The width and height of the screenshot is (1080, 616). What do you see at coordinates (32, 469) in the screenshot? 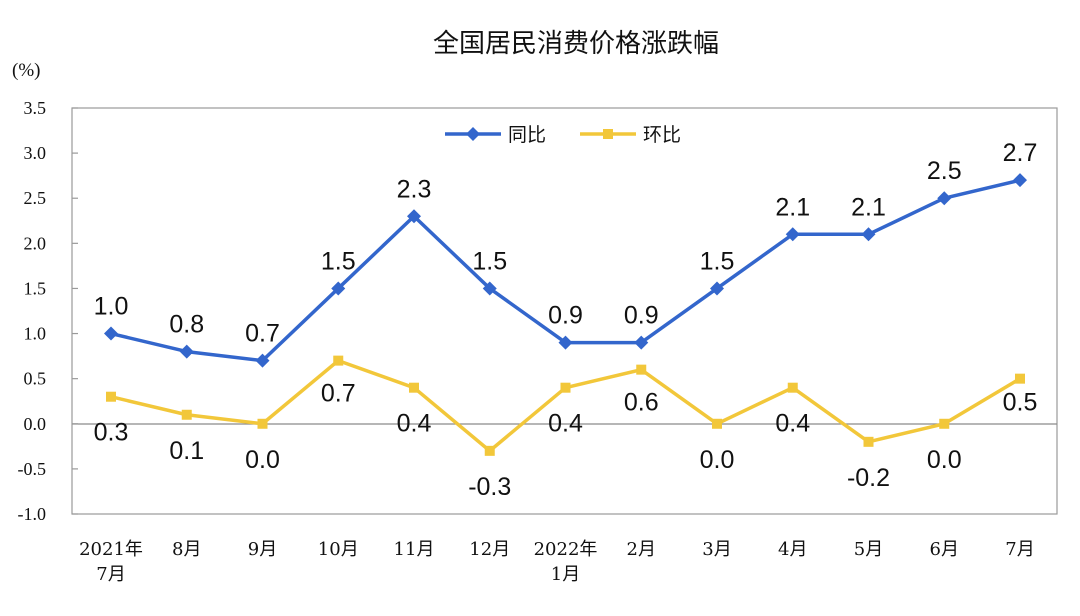
I see `y-tick-label: -0.5` at bounding box center [32, 469].